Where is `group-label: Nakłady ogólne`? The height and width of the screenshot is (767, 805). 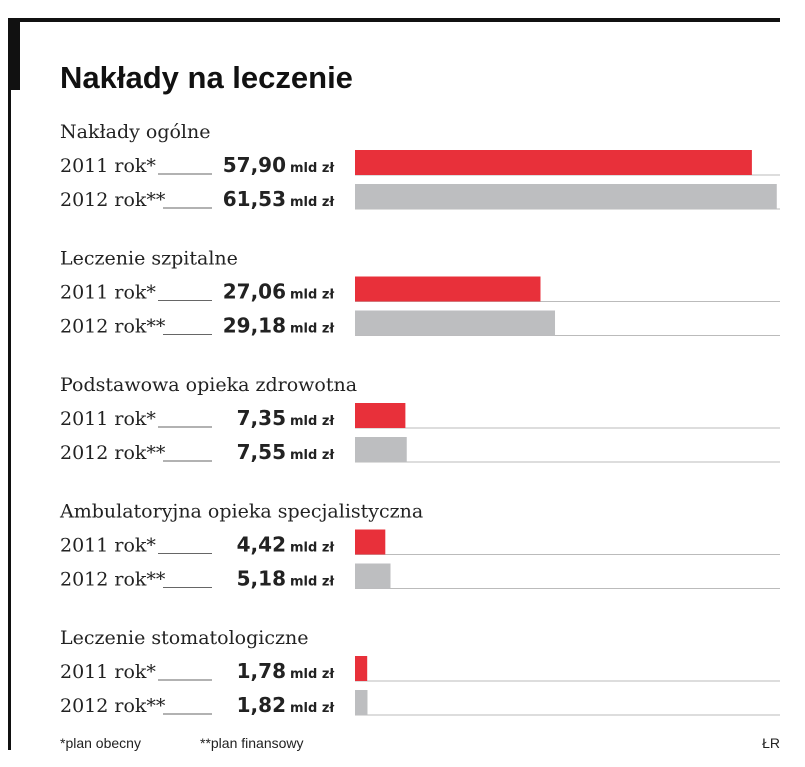 group-label: Nakłady ogólne is located at coordinates (135, 132).